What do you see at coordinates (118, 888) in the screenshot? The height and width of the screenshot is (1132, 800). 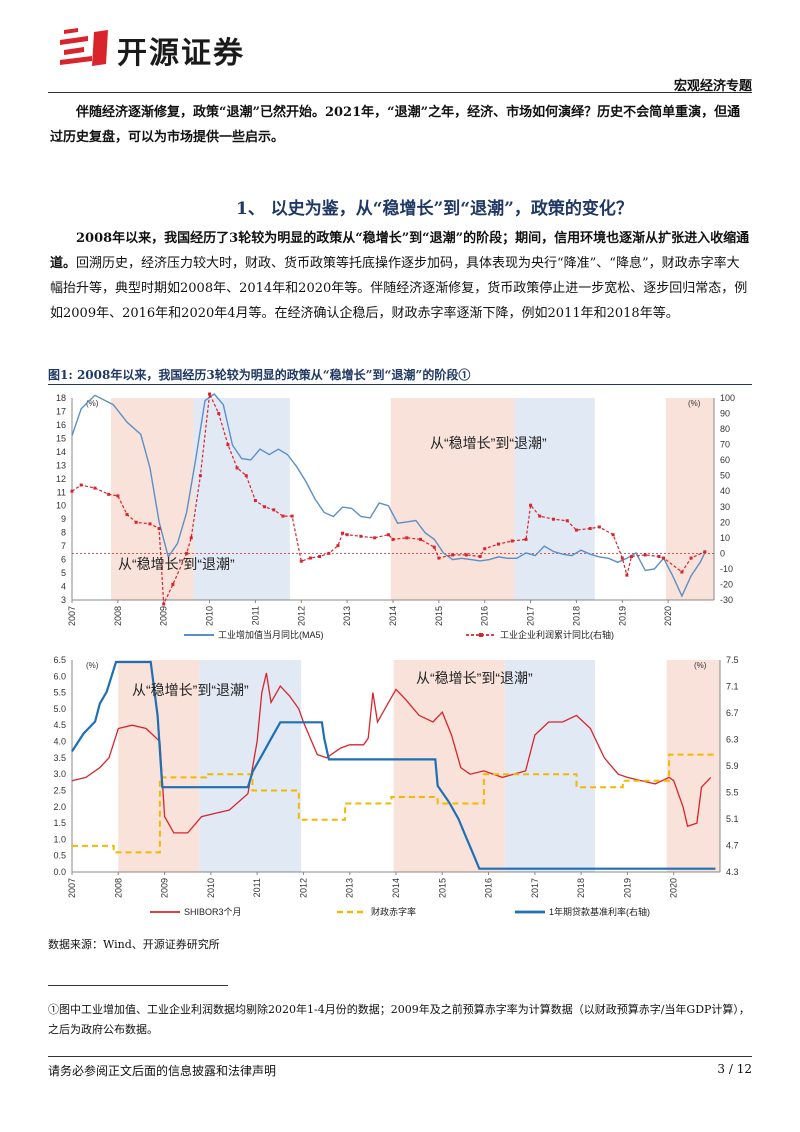 I see `x-tick-label: 2008` at bounding box center [118, 888].